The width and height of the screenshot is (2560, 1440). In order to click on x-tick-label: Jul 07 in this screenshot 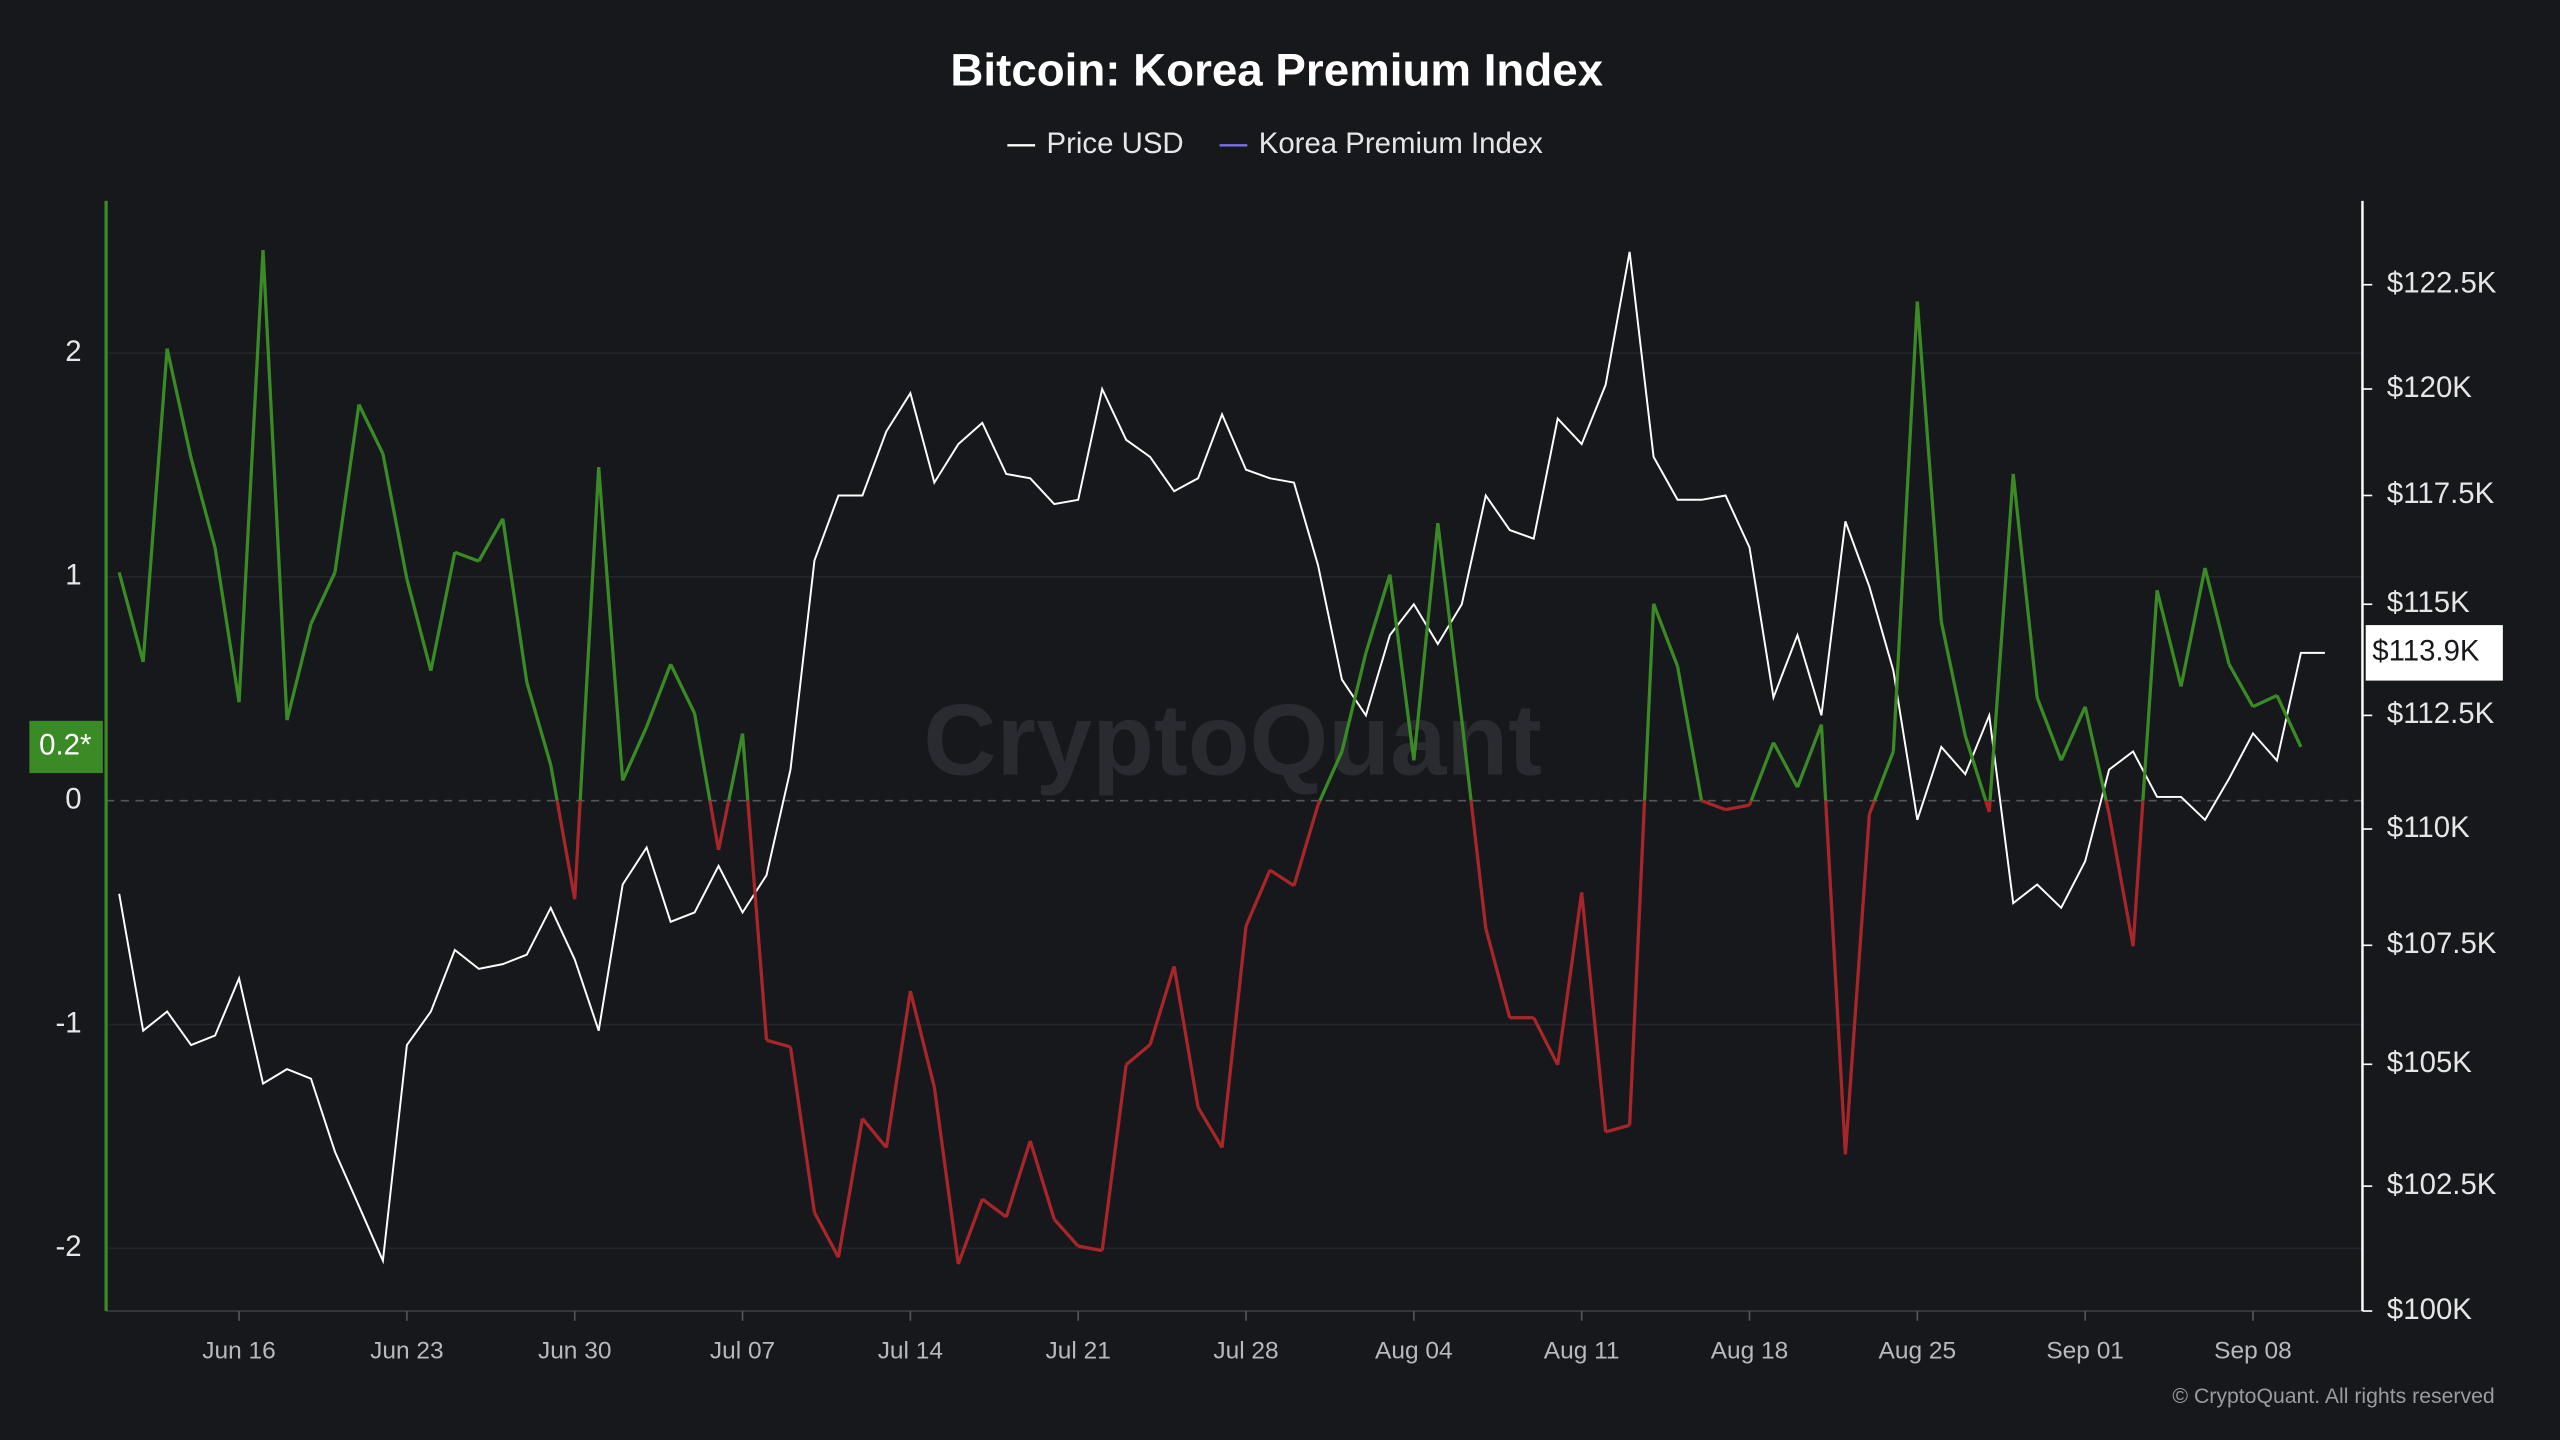, I will do `click(742, 1350)`.